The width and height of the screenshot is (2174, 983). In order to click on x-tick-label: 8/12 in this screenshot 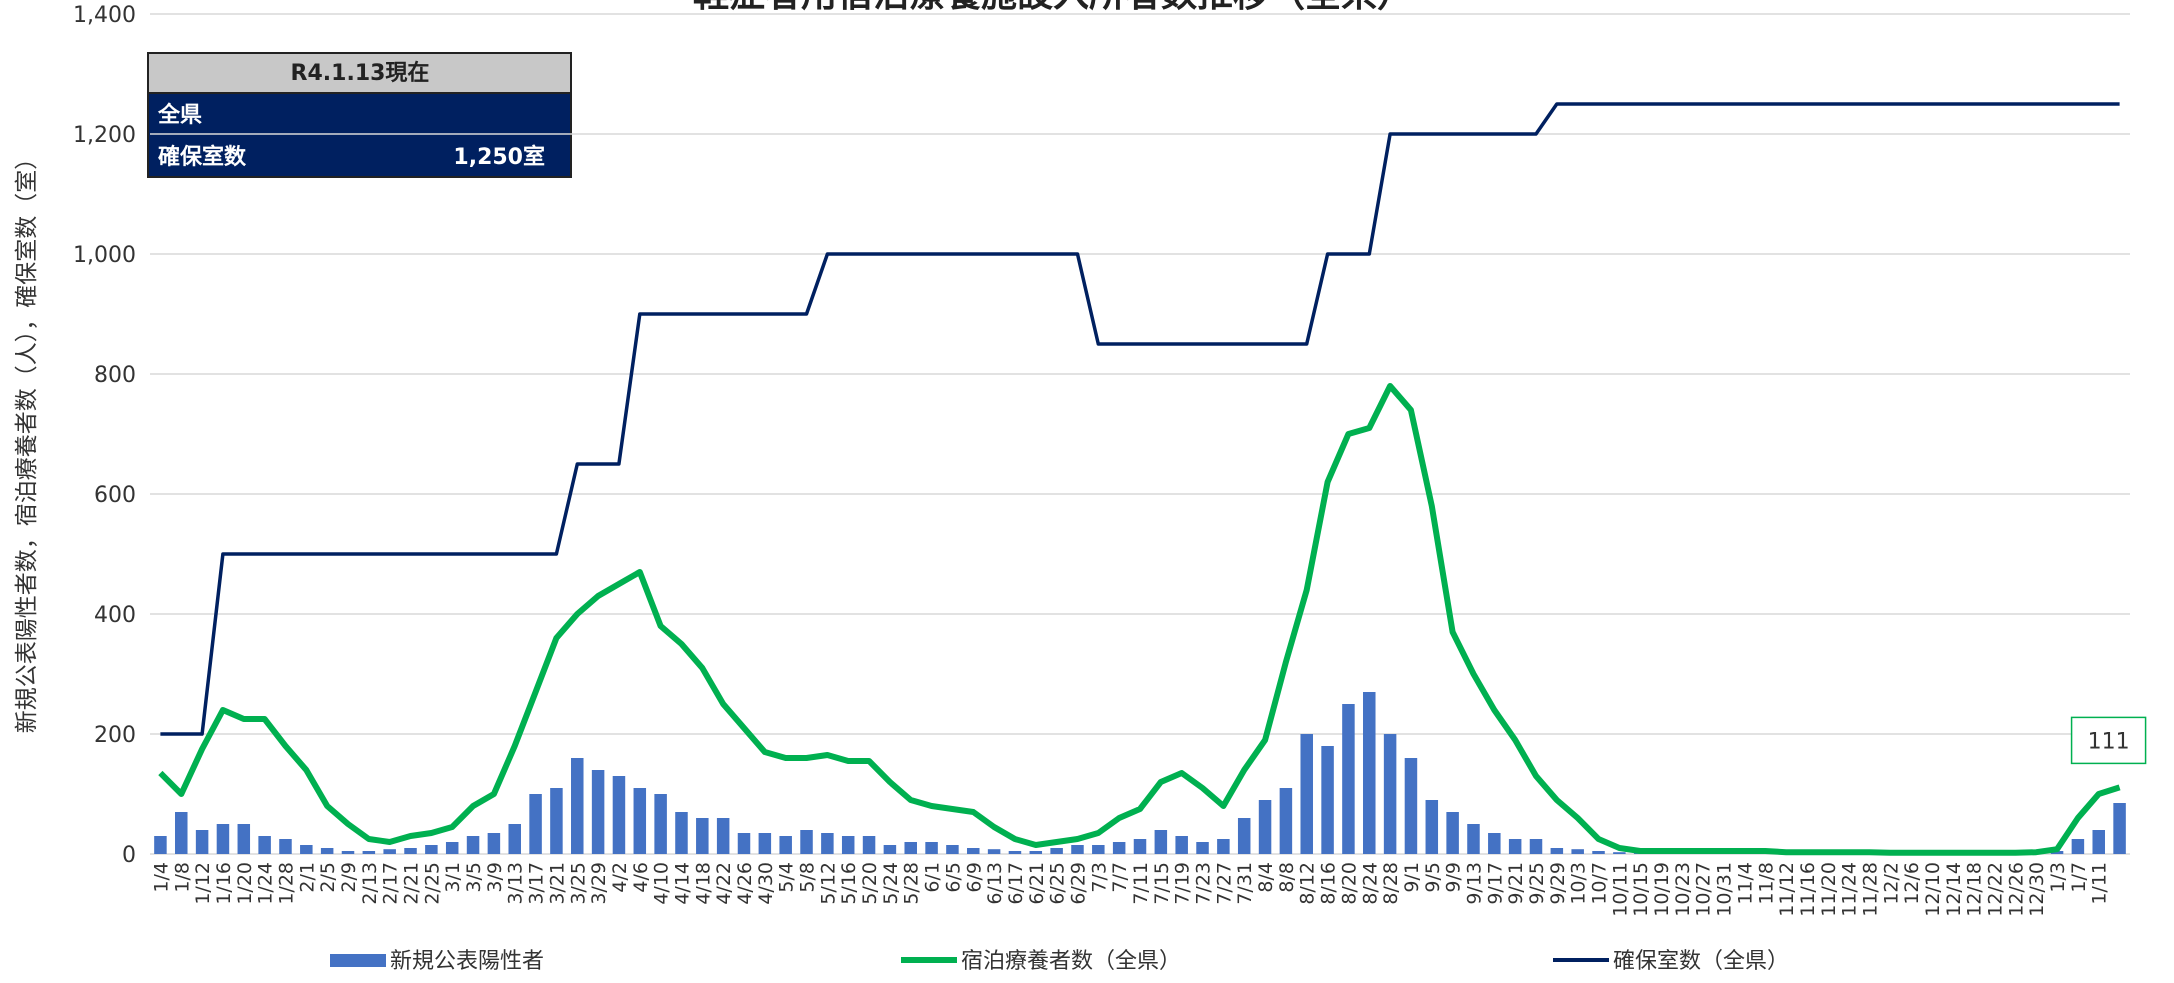, I will do `click(1308, 883)`.